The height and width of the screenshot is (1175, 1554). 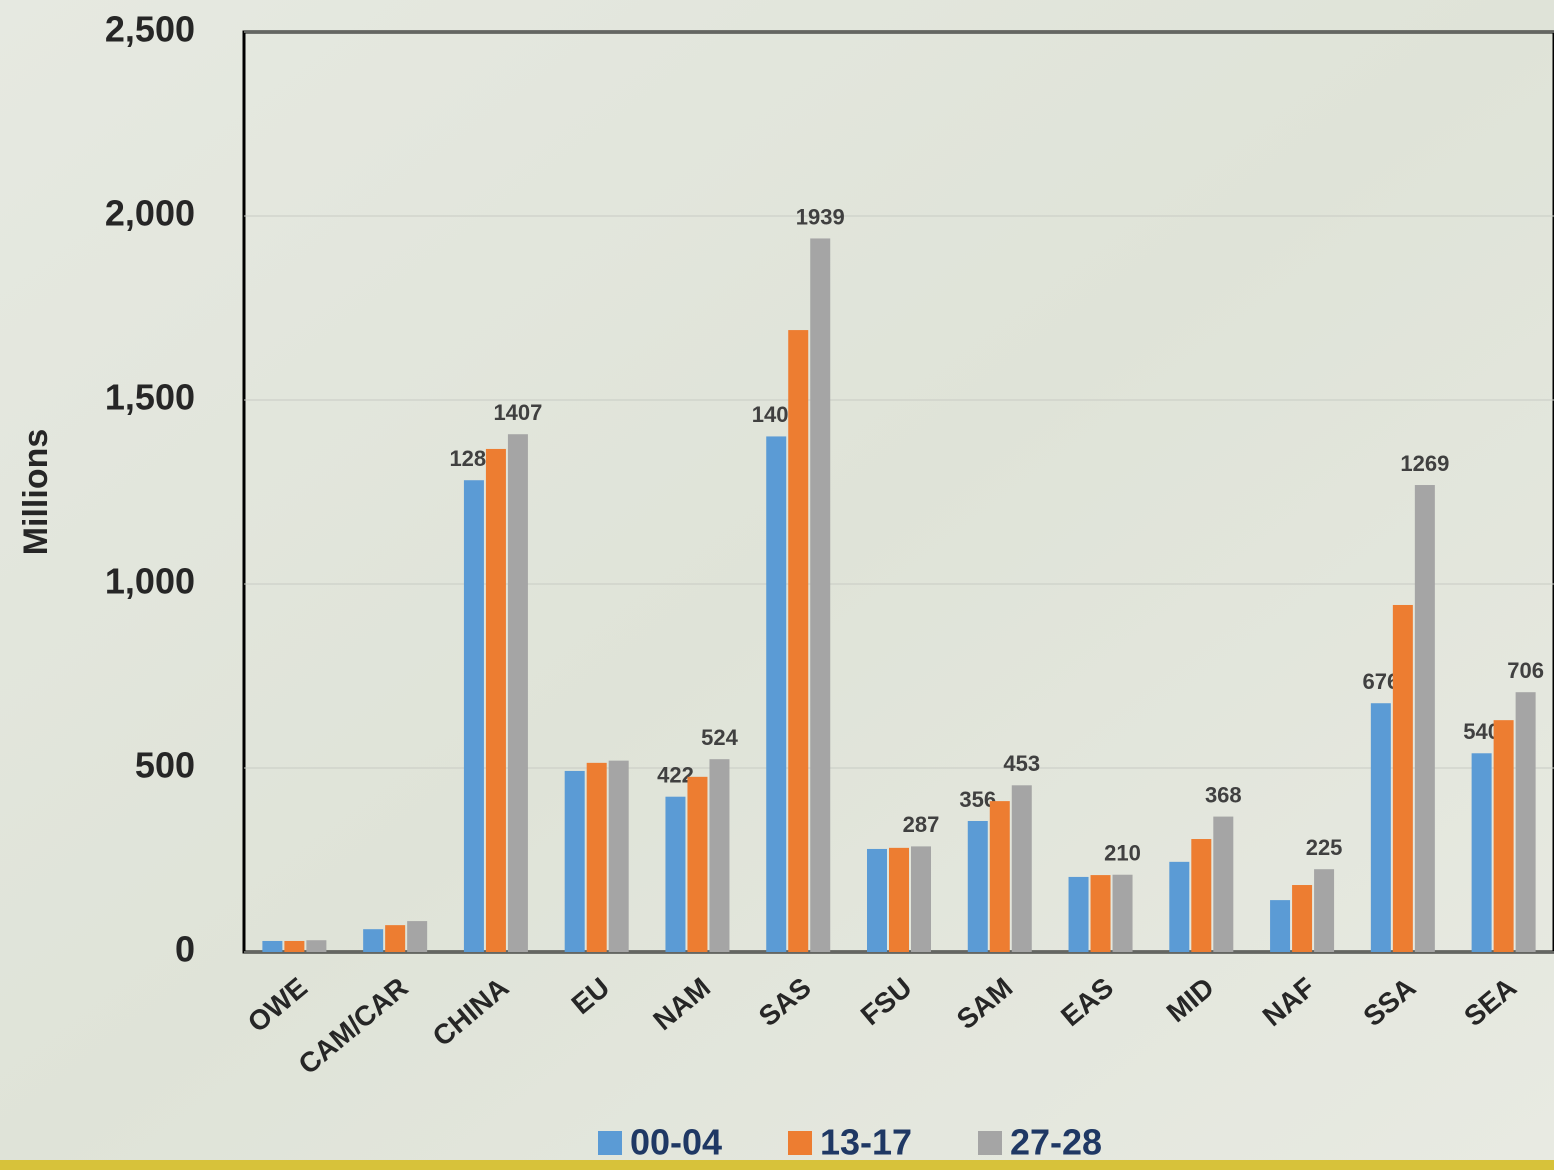 What do you see at coordinates (921, 824) in the screenshot?
I see `value-label: 287` at bounding box center [921, 824].